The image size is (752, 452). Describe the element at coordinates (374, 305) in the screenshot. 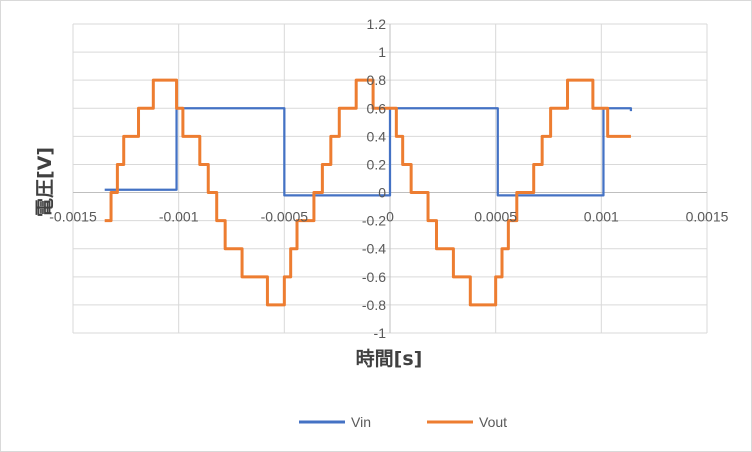

I see `y-tick-label: -0.8` at that location.